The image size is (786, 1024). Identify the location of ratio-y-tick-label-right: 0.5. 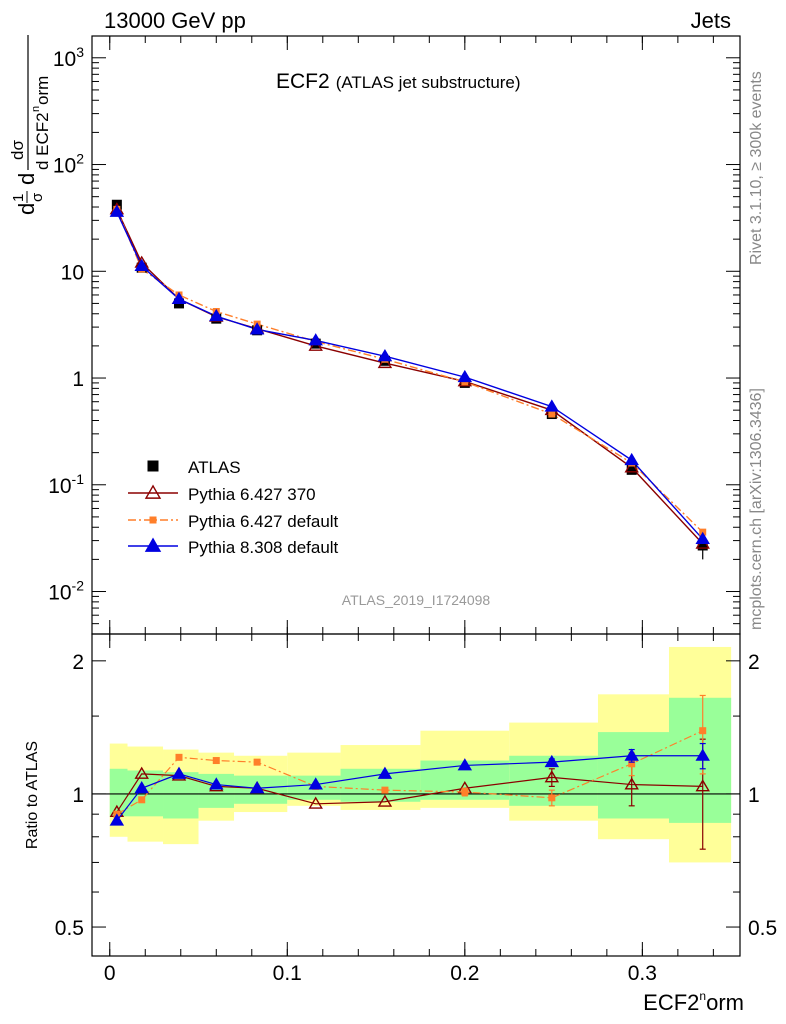
(762, 928).